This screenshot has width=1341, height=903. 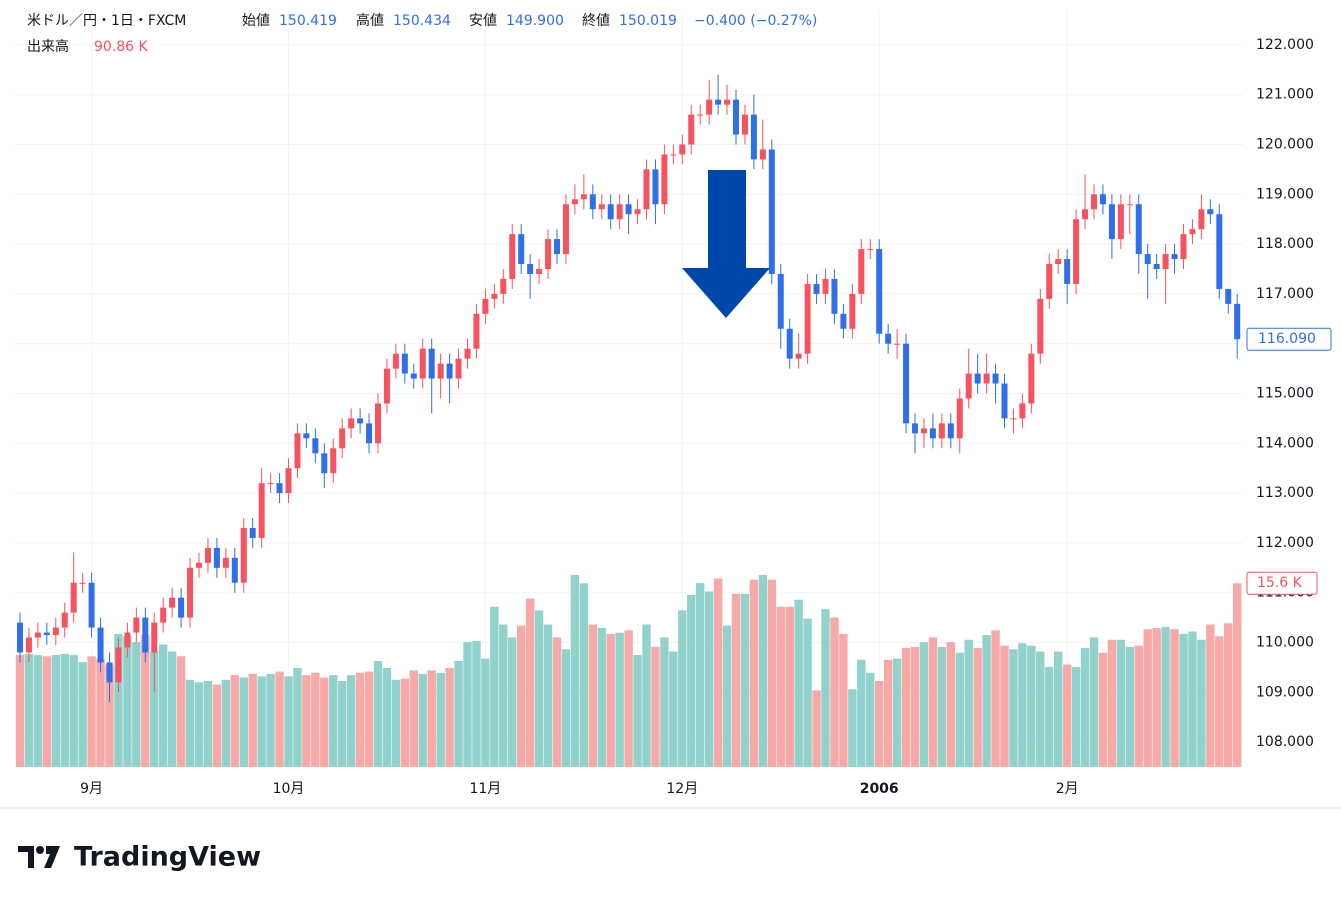 What do you see at coordinates (1285, 95) in the screenshot?
I see `y-tick-label: 121.000` at bounding box center [1285, 95].